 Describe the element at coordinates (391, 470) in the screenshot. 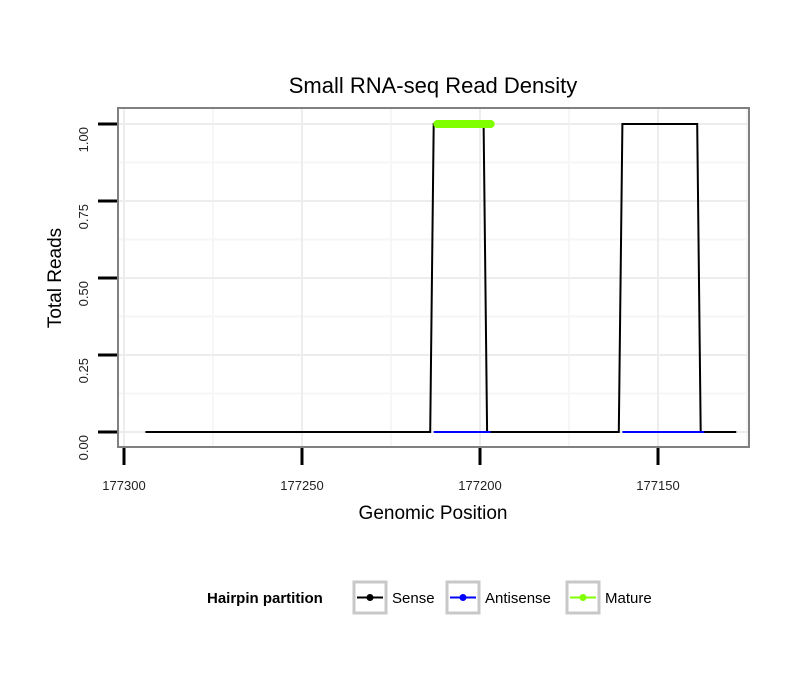

I see `x-axis: 177300 177250 177200 177150` at that location.